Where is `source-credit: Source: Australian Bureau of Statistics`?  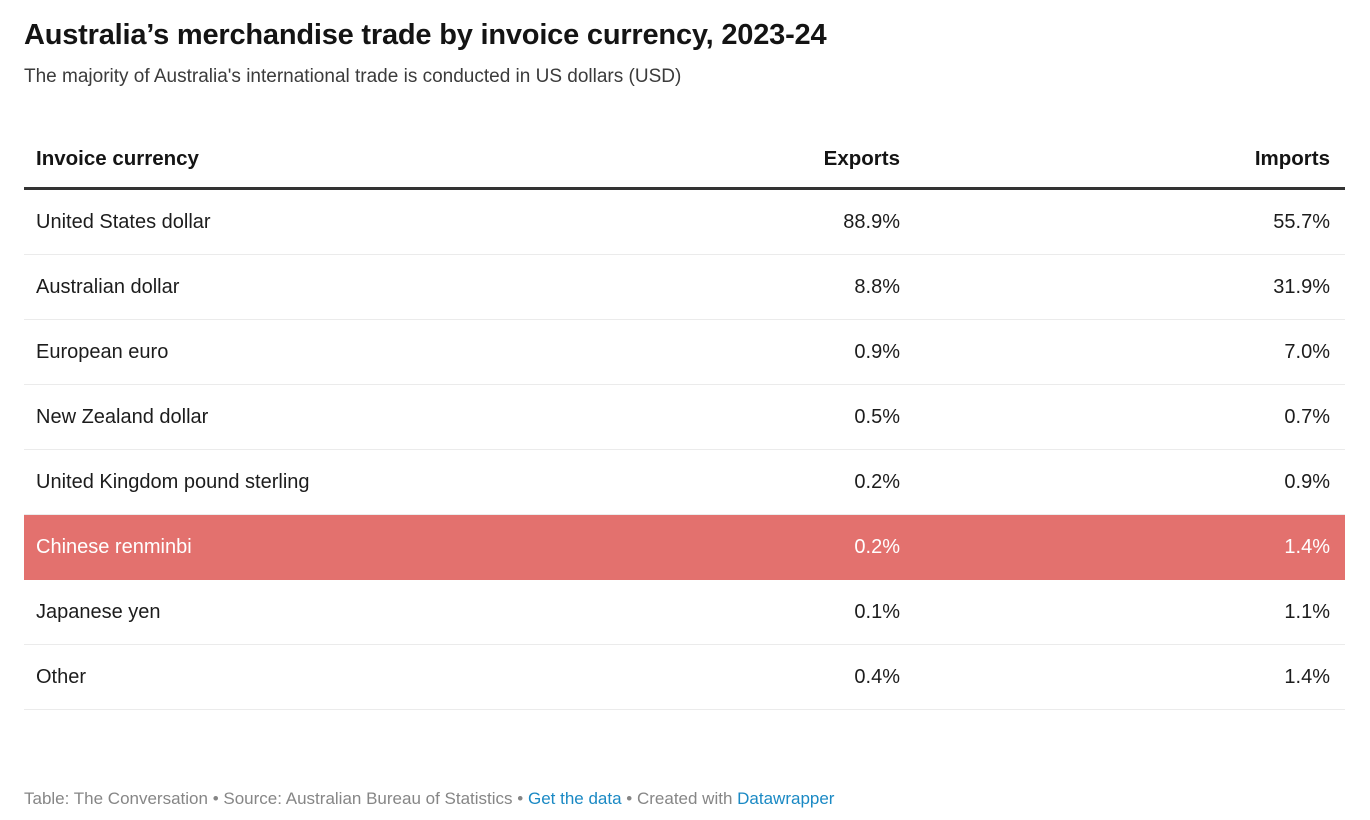
source-credit: Source: Australian Bureau of Statistics is located at coordinates (368, 798).